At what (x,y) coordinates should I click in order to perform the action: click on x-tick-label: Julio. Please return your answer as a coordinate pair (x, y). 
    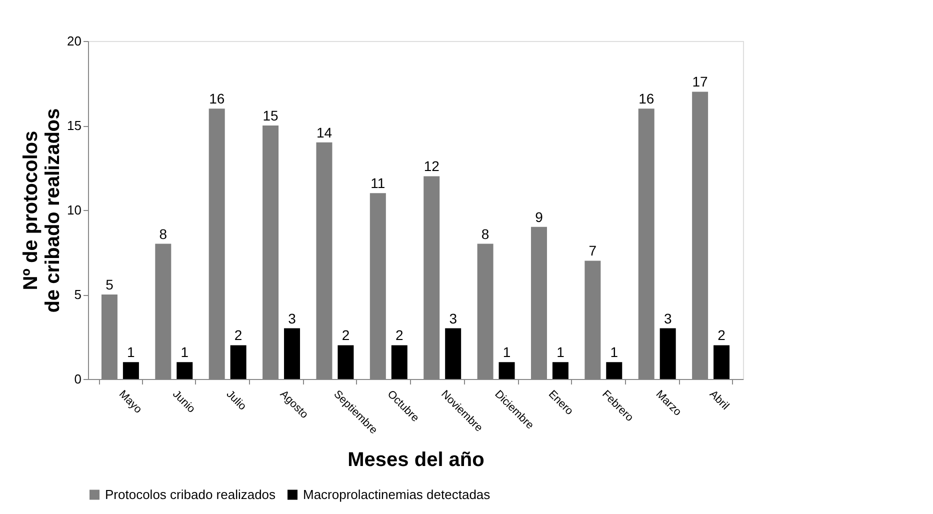
    Looking at the image, I should click on (236, 400).